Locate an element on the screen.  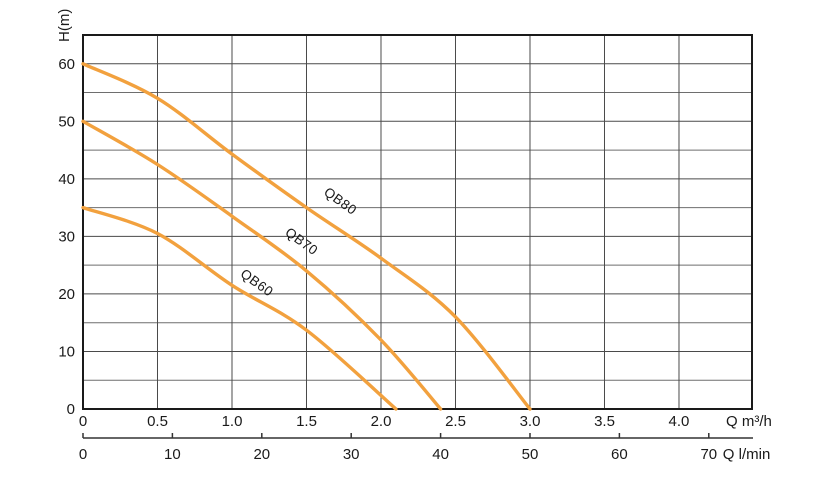
x-axis-primary-tick-labels: 0 0.5 1.0 1.5 2.0 2.5 3.0 3.5 4.0 is located at coordinates (384, 421).